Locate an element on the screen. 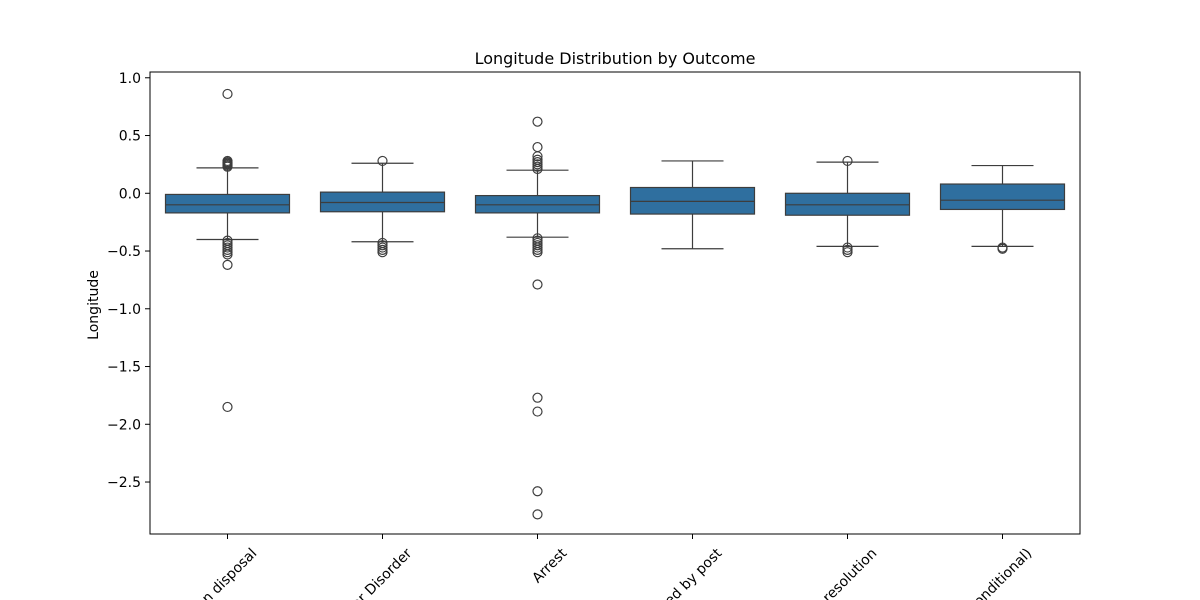 The width and height of the screenshot is (1200, 600). y-tick-label: −1.5 is located at coordinates (124, 368).